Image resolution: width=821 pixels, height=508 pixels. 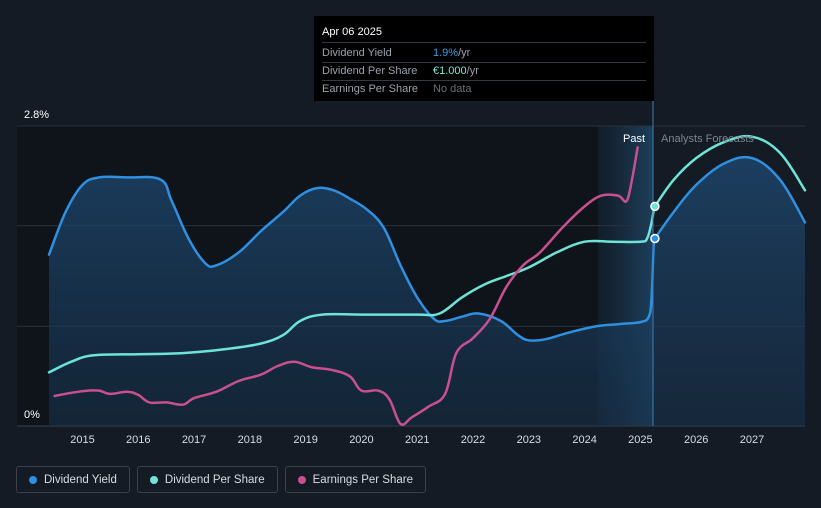 What do you see at coordinates (82, 440) in the screenshot?
I see `x-tick-2015: 2015` at bounding box center [82, 440].